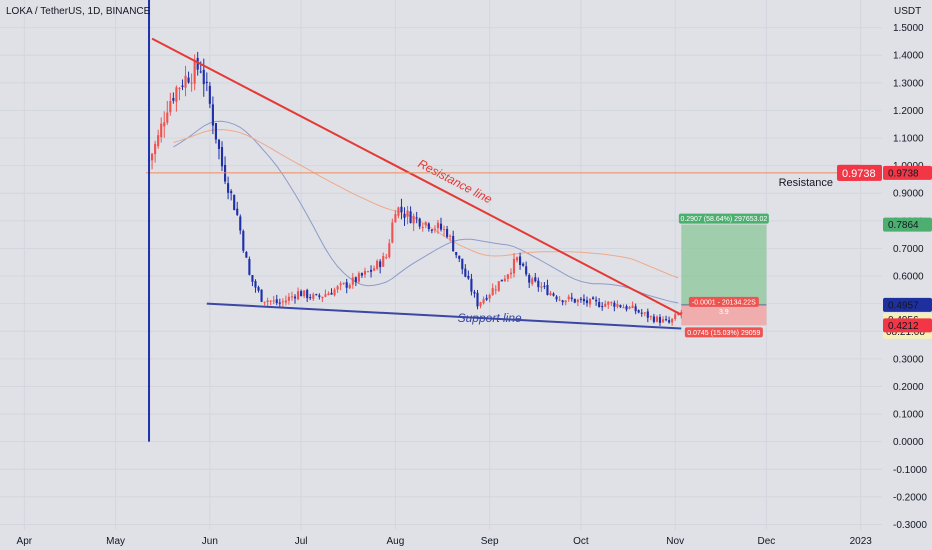 This screenshot has height=550, width=932. Describe the element at coordinates (724, 275) in the screenshot. I see `position-zones` at that location.